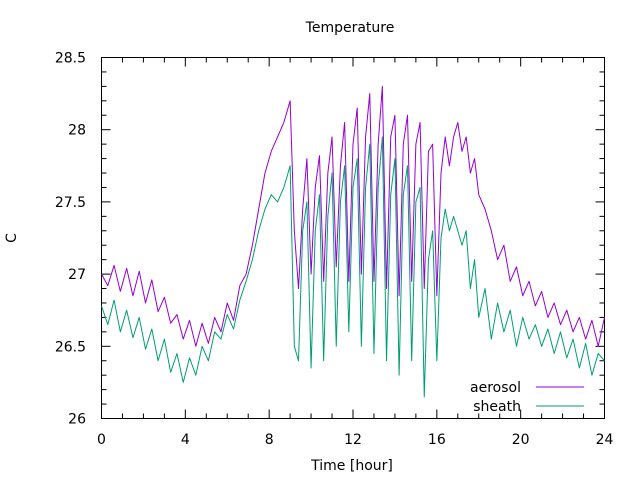 The image size is (640, 480). I want to click on legend: aerosol sheath, so click(527, 397).